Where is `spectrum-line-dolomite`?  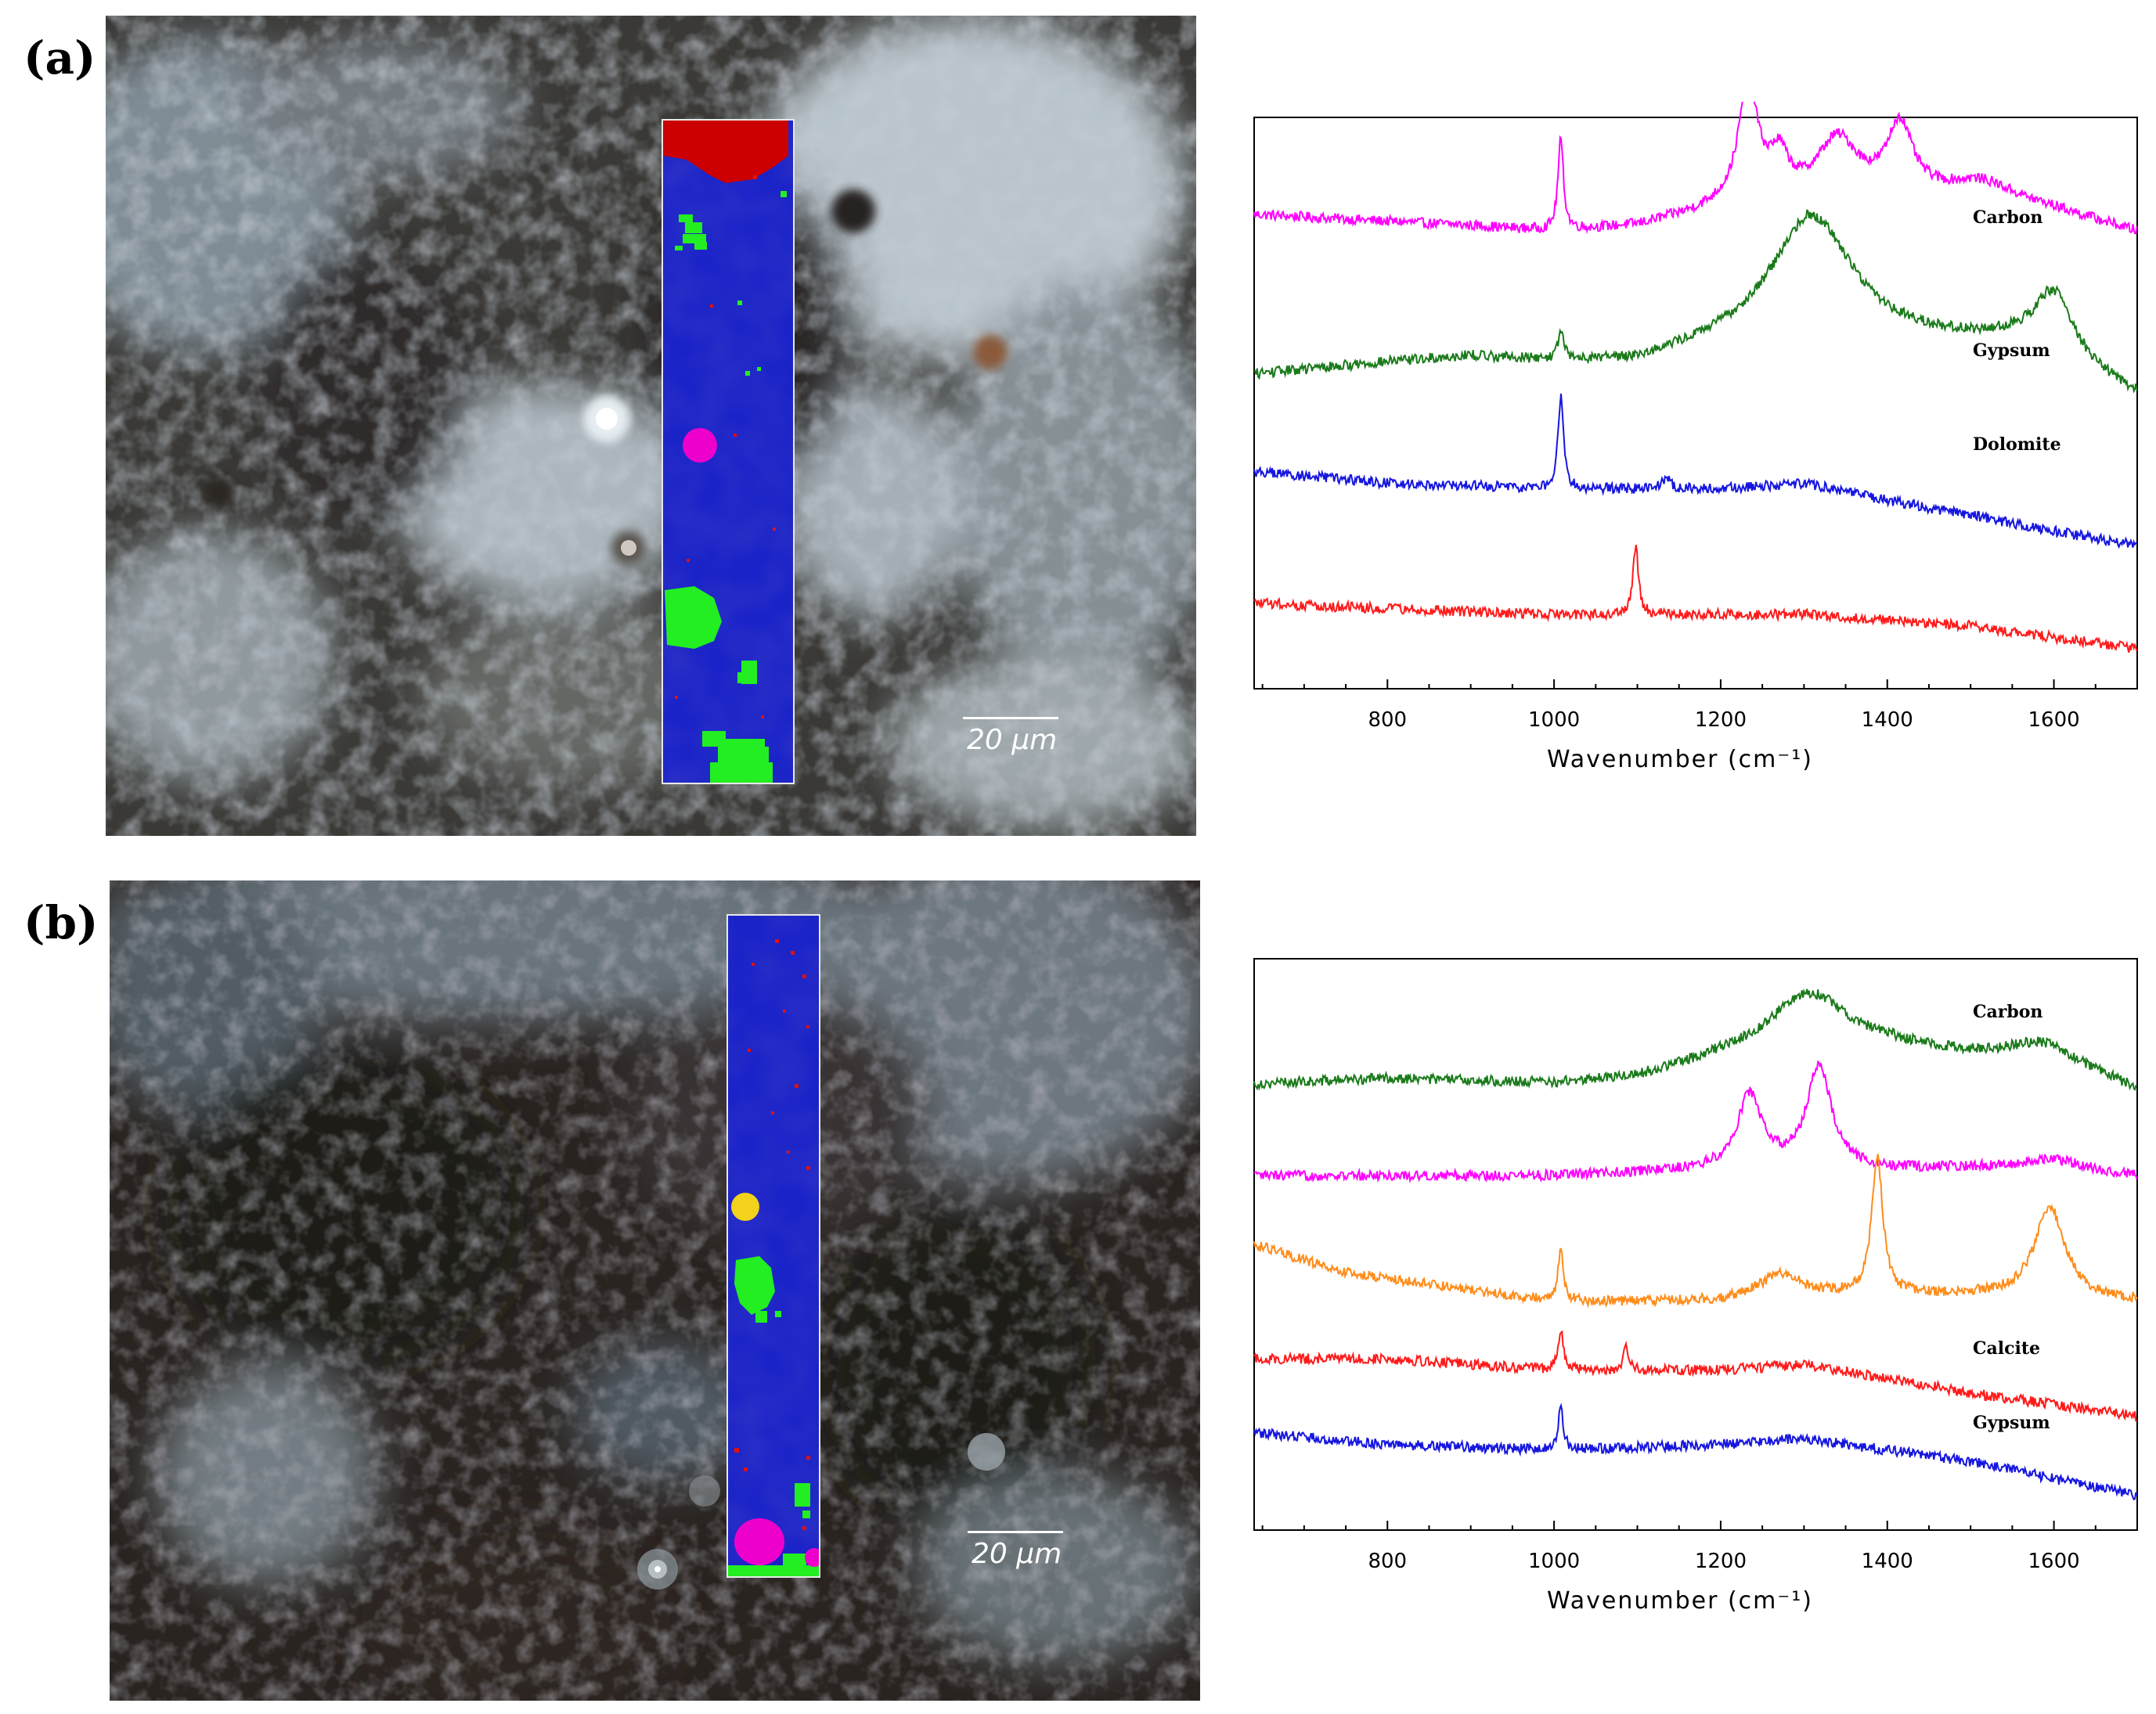 spectrum-line-dolomite is located at coordinates (1695, 599).